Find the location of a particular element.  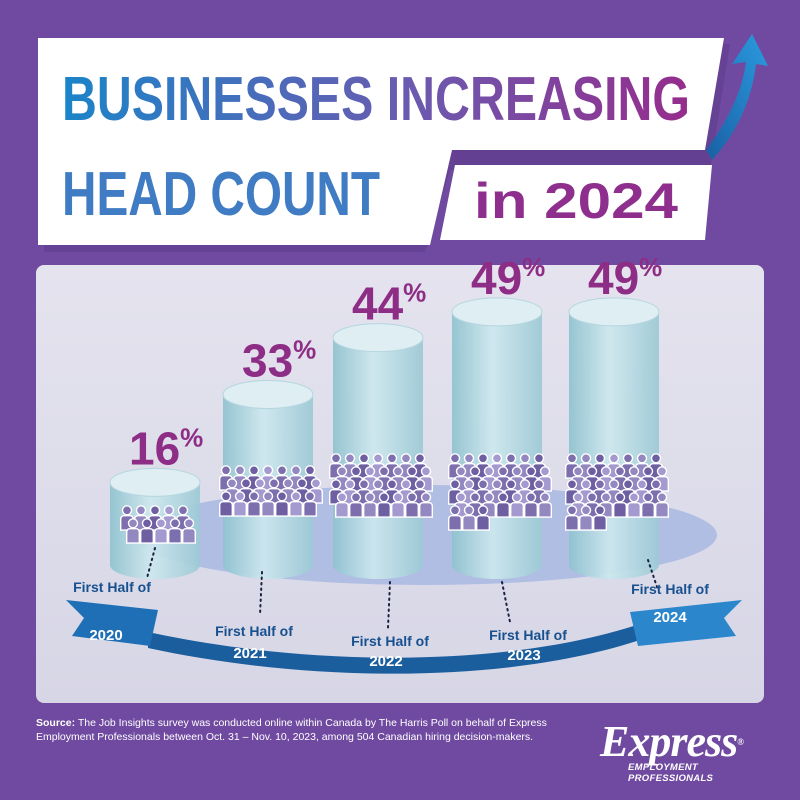

value-label: 33% is located at coordinates (279, 361).